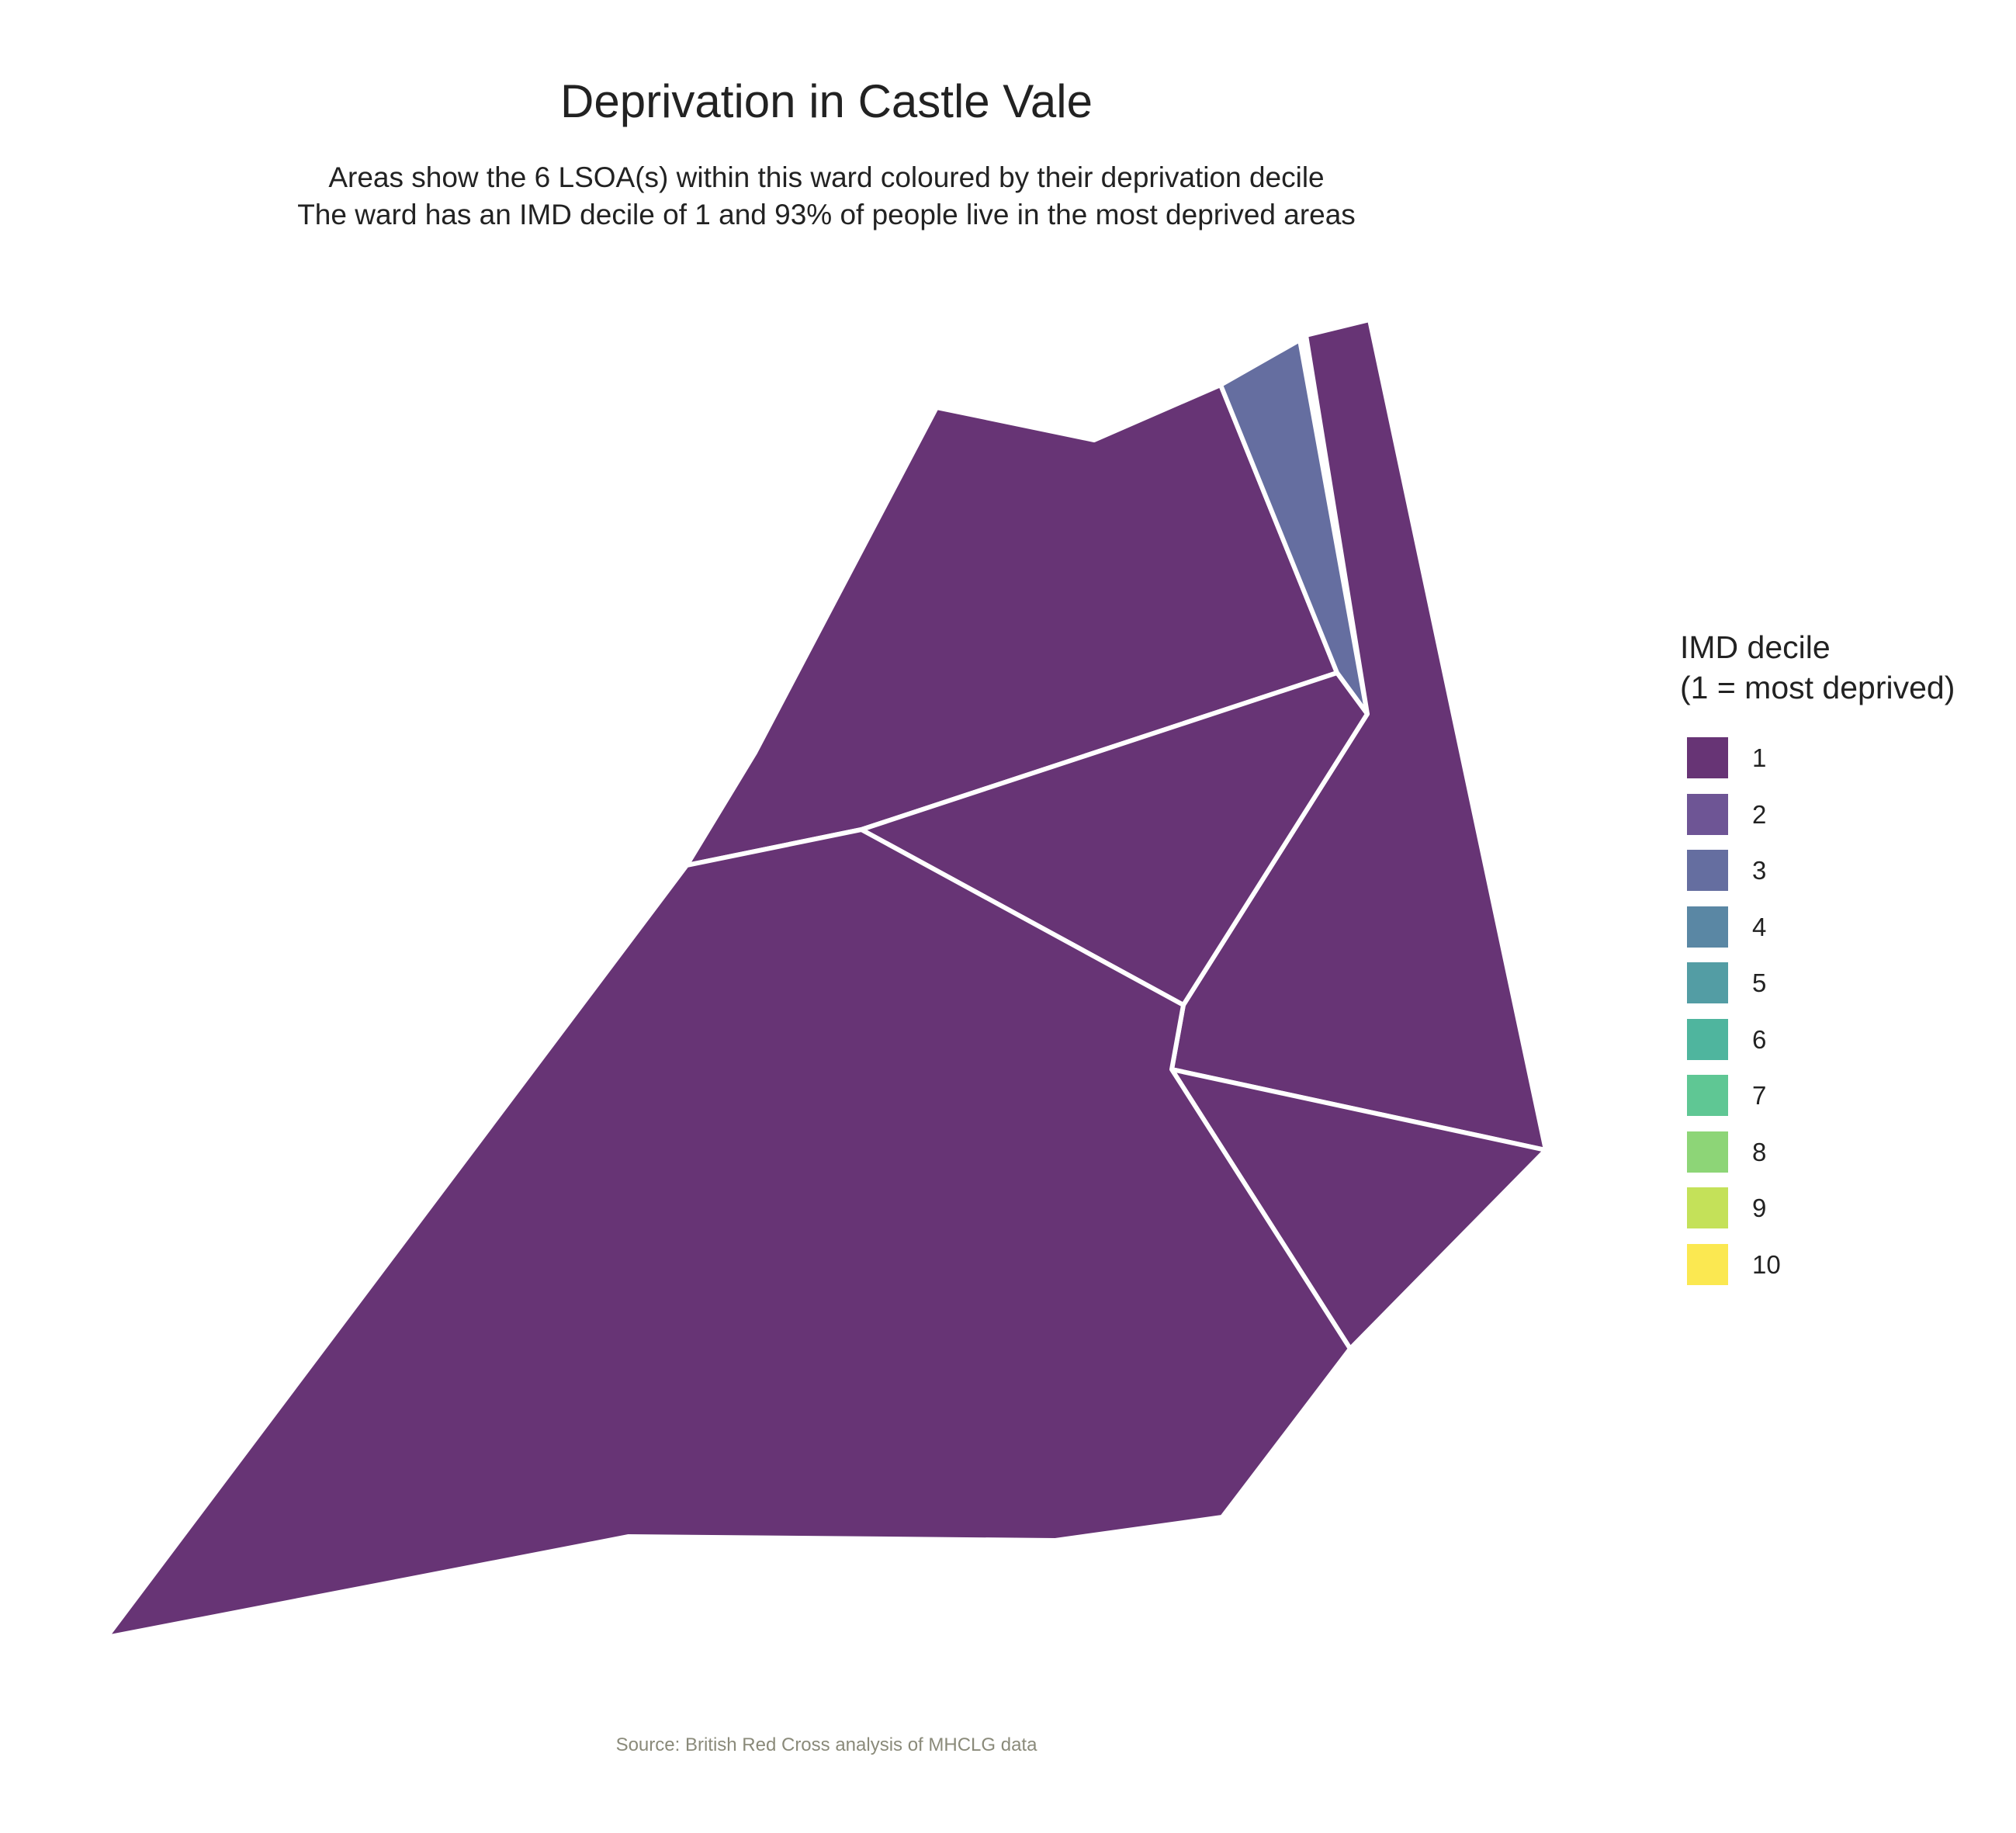  What do you see at coordinates (1843, 1103) in the screenshot?
I see `legend-item-7: 7` at bounding box center [1843, 1103].